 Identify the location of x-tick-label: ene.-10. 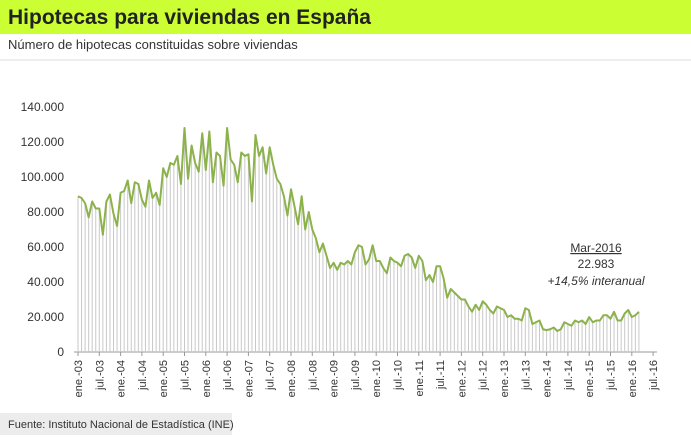
(377, 378).